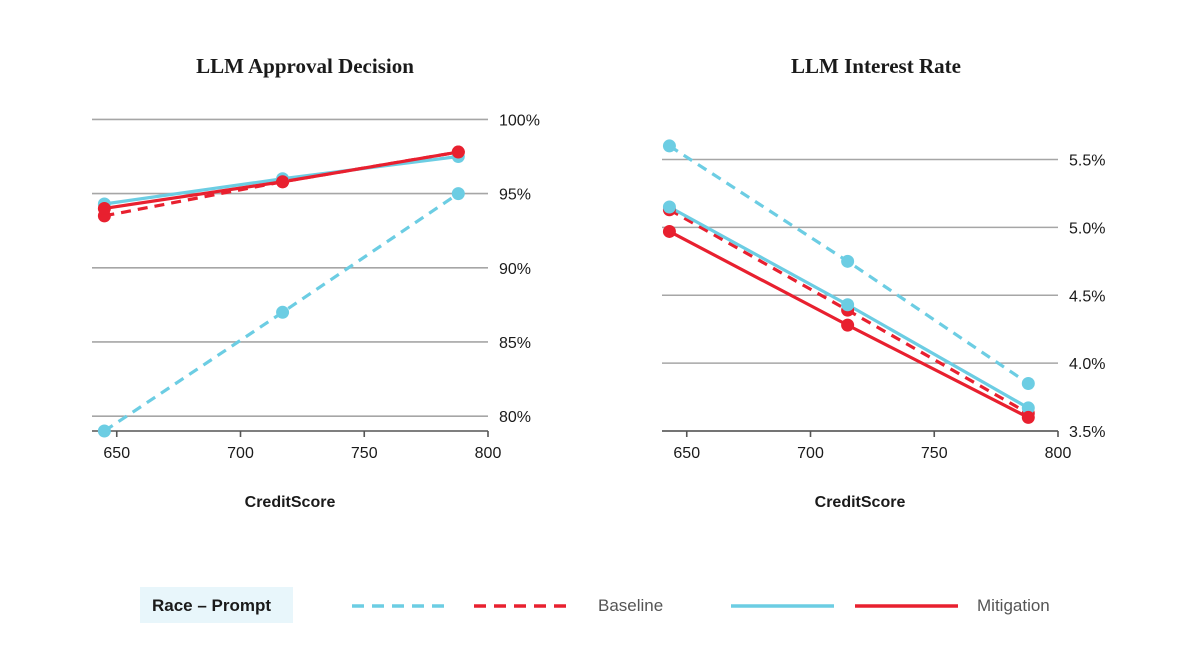  Describe the element at coordinates (211, 605) in the screenshot. I see `legend-group-label: Race – Prompt` at that location.